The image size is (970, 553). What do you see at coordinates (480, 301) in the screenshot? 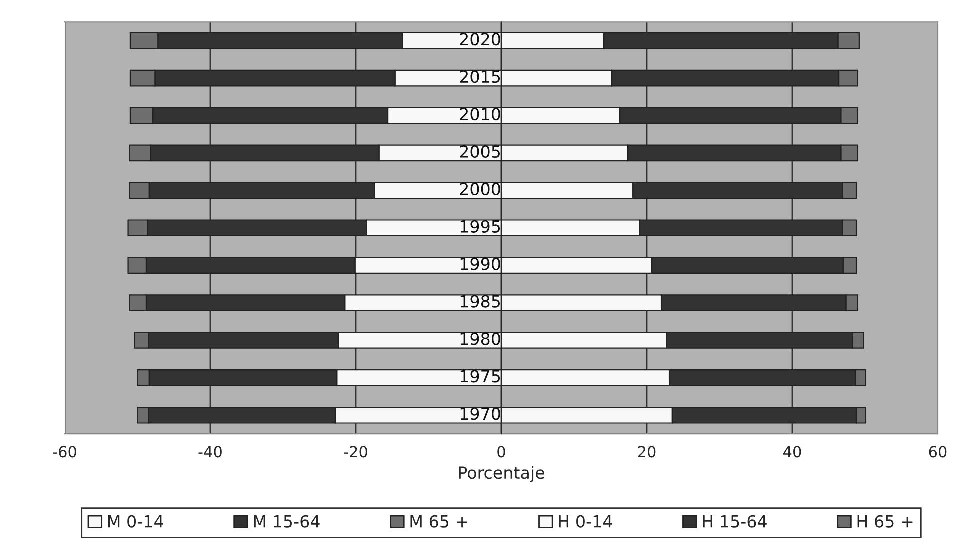
I see `y-tick-label: 1985` at bounding box center [480, 301].